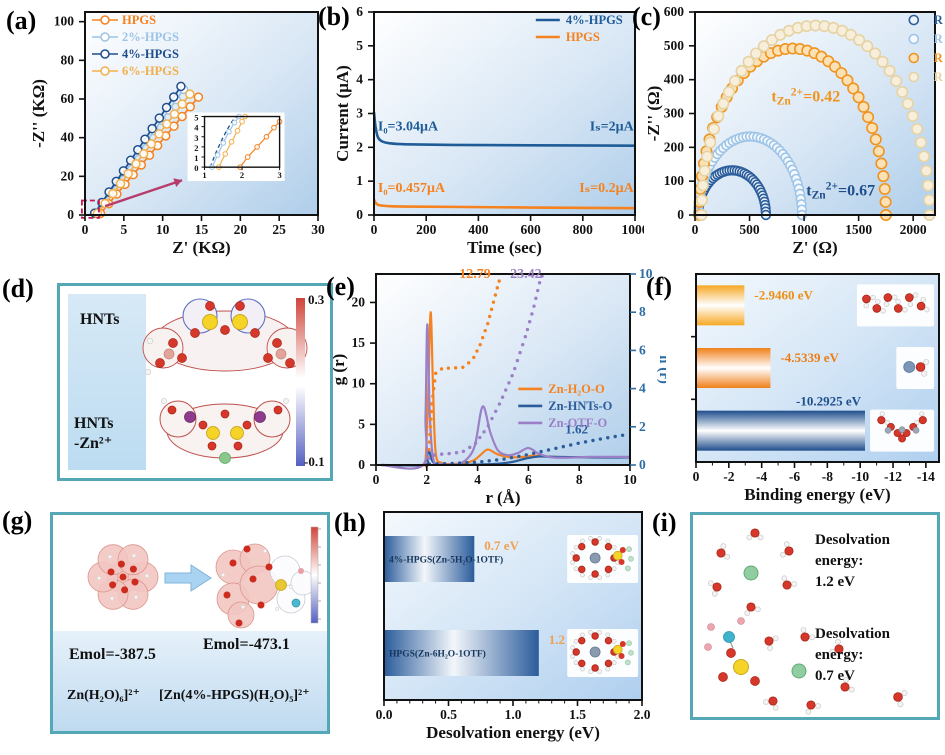 This screenshot has height=755, width=945. I want to click on svg-text: -10, so click(860, 476).